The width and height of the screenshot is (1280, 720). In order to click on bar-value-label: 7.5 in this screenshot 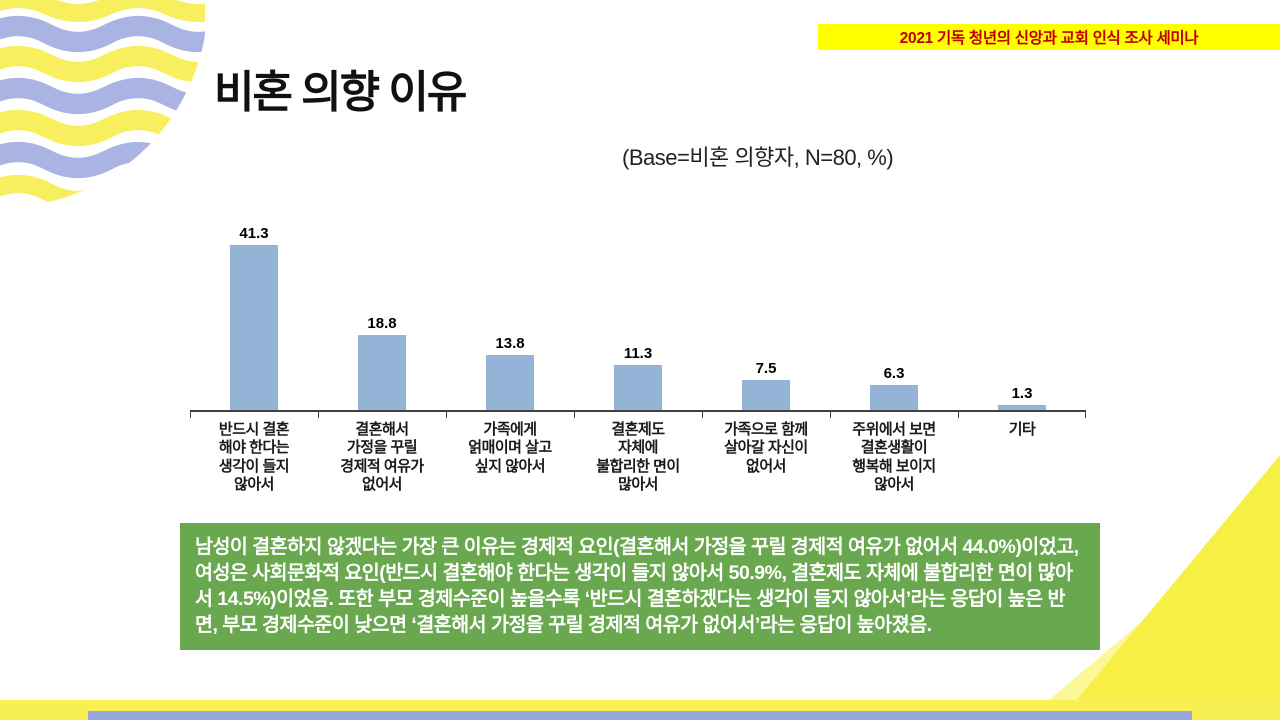, I will do `click(766, 368)`.